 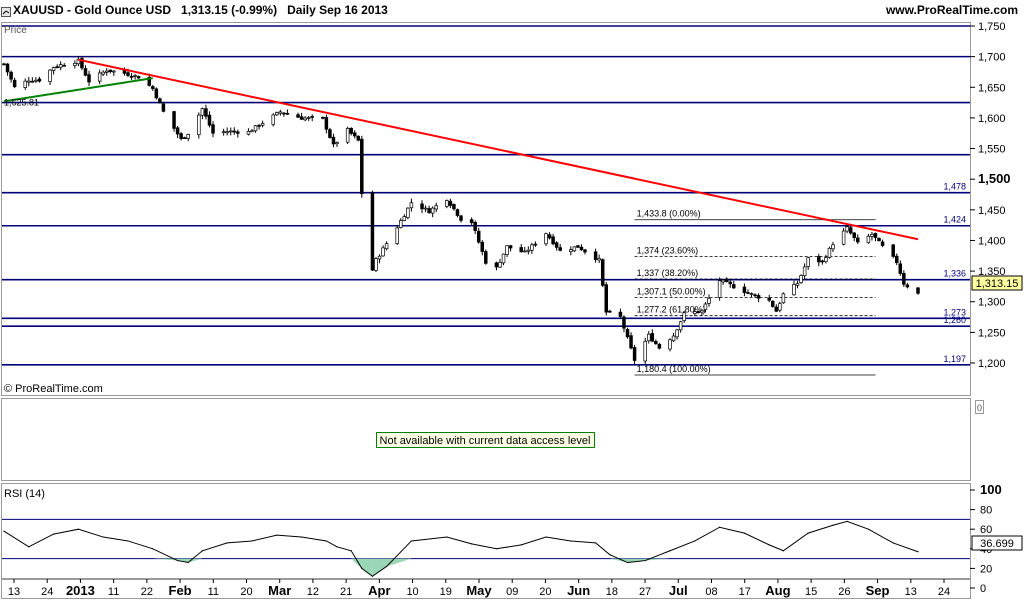 What do you see at coordinates (213, 592) in the screenshot?
I see `x-tick-label: 11` at bounding box center [213, 592].